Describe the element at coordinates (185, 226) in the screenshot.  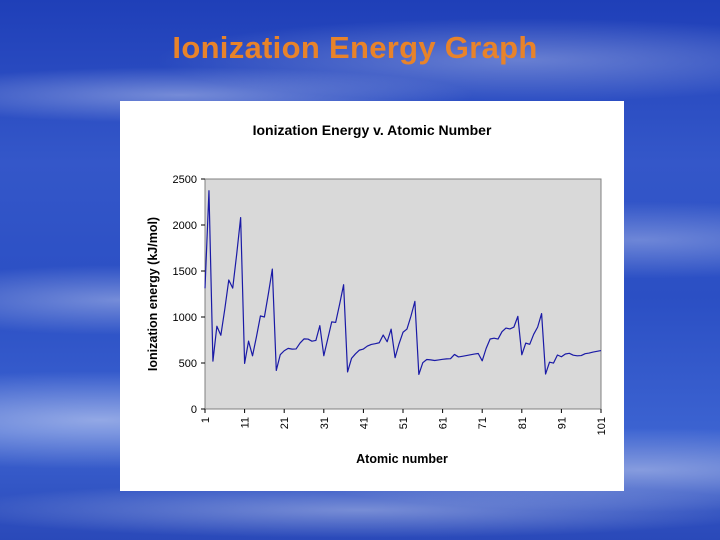
I see `y-tick-label: 2000` at that location.